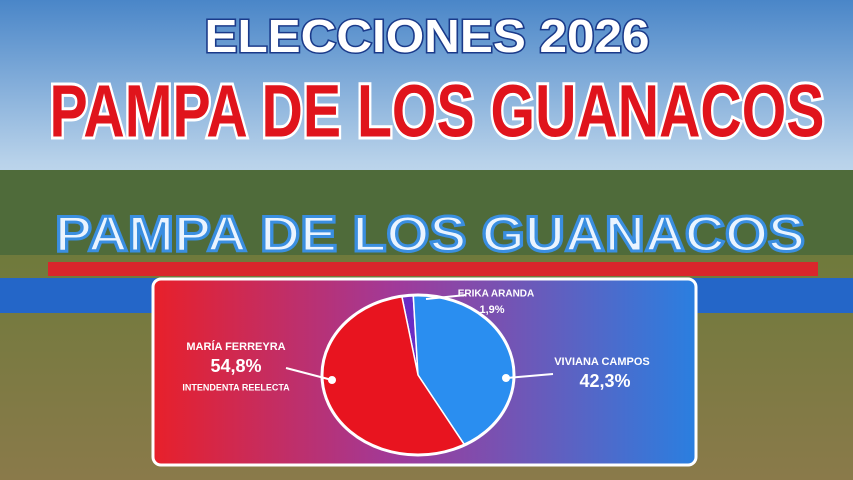 This screenshot has width=853, height=480. Describe the element at coordinates (236, 387) in the screenshot. I see `annotation: INTENDENTA REELECTA` at that location.